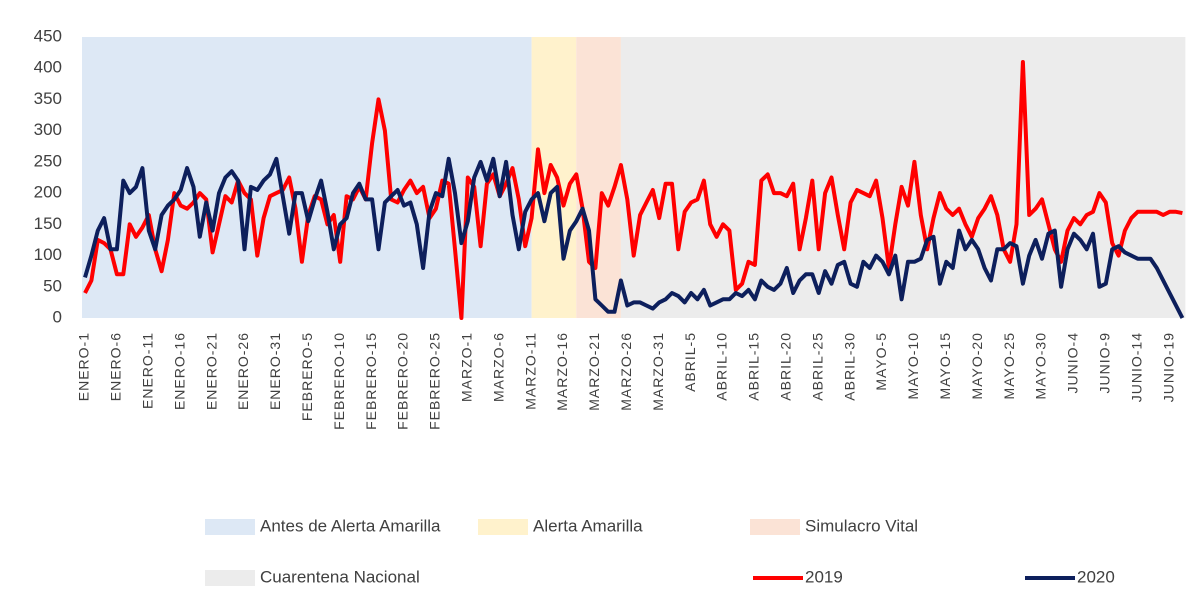  What do you see at coordinates (48, 67) in the screenshot?
I see `y-tick-label: 400` at bounding box center [48, 67].